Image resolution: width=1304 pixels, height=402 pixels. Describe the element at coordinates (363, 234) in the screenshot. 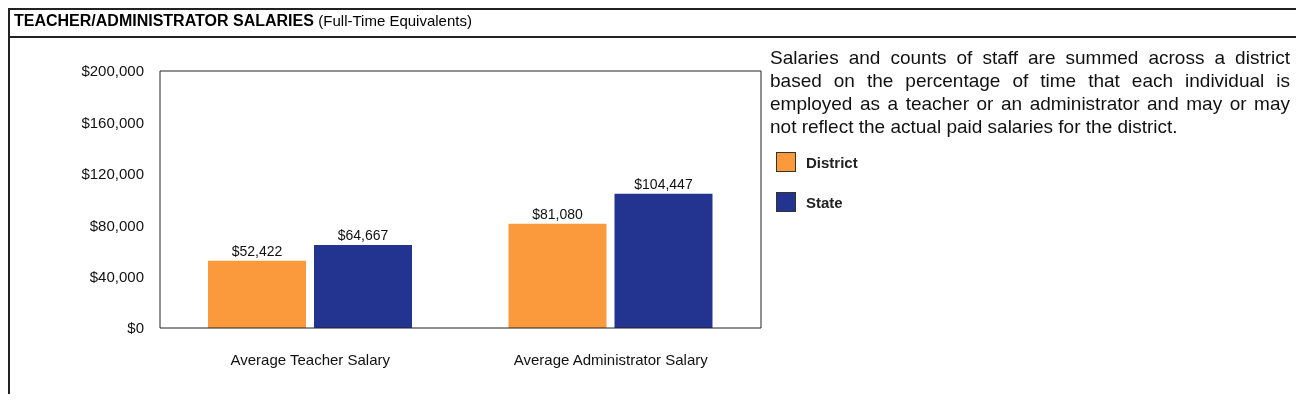

I see `data-label: $64,667` at that location.